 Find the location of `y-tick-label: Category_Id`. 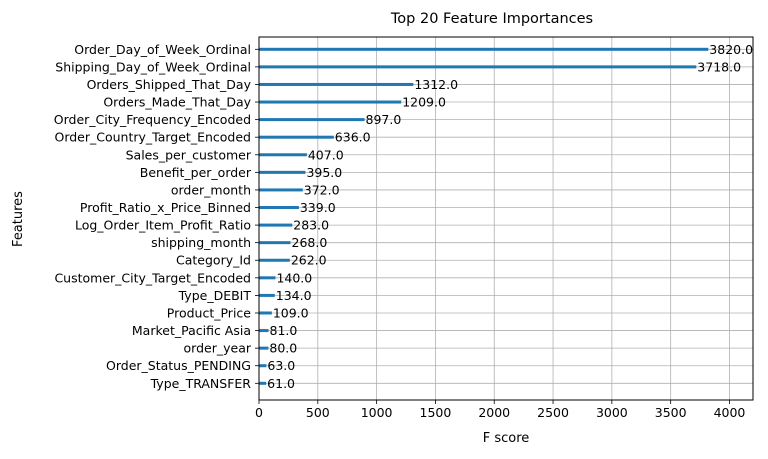

y-tick-label: Category_Id is located at coordinates (213, 260).